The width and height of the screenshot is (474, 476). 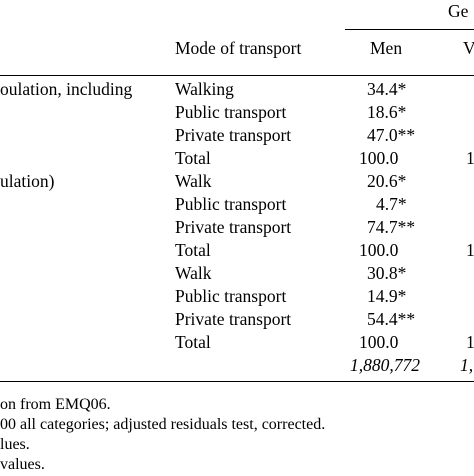 I want to click on n-cell-women: 1,, so click(x=467, y=365).